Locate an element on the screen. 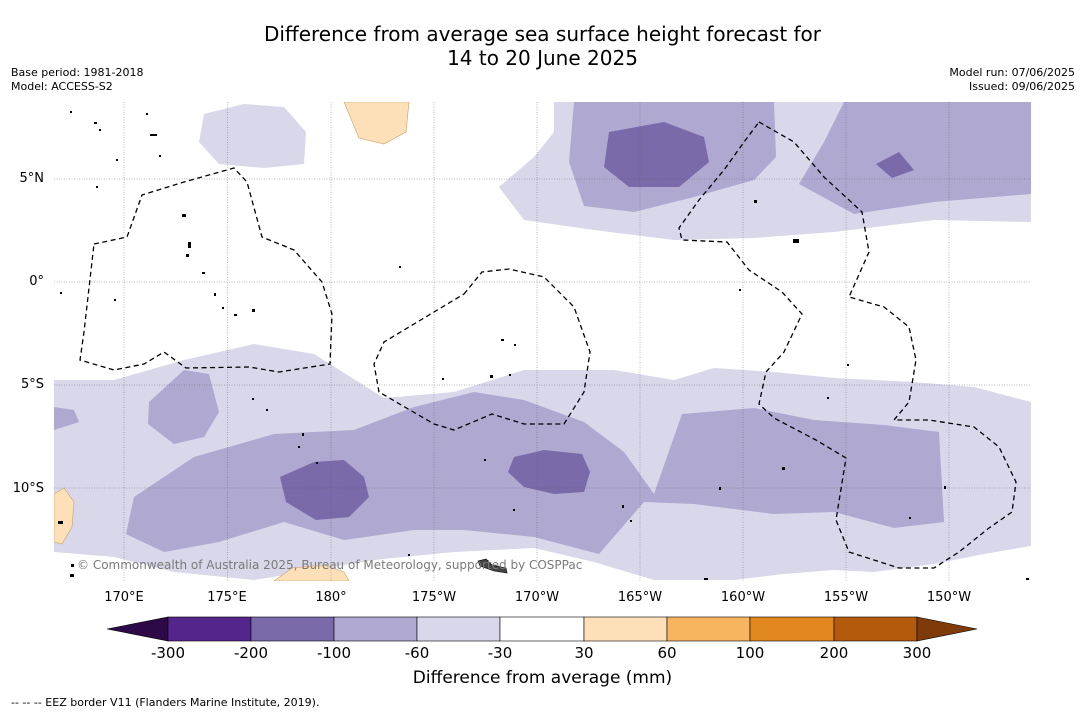 Image resolution: width=1085 pixels, height=713 pixels. anomaly-region-northeast-dark is located at coordinates (895, 165).